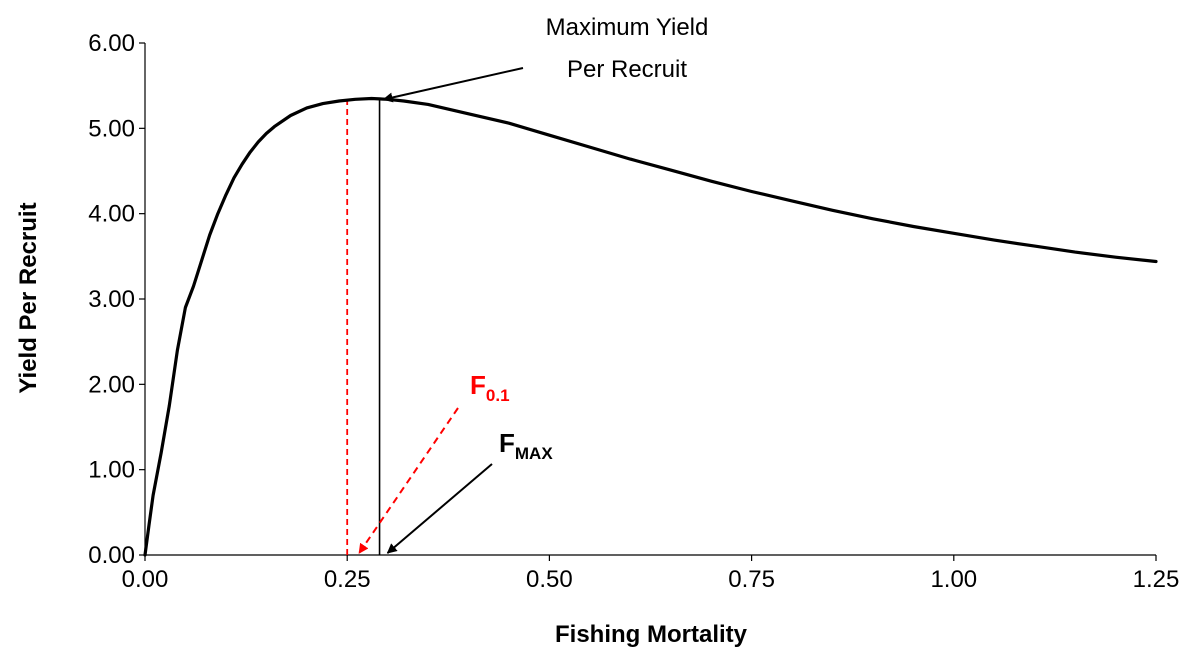  Describe the element at coordinates (453, 85) in the screenshot. I see `max-yield-arrow` at that location.